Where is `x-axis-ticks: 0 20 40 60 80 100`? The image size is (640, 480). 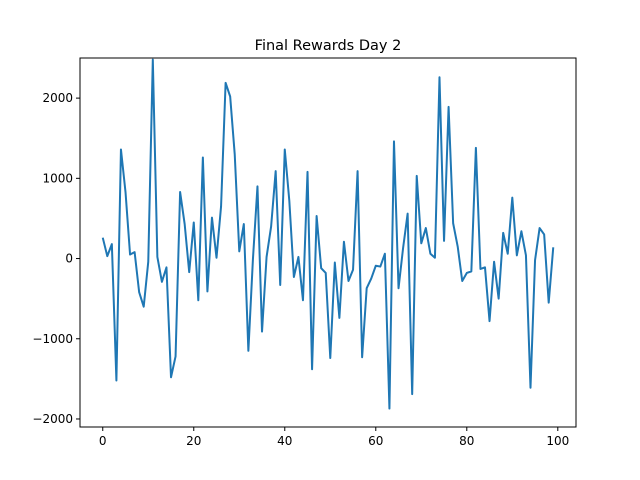 x-axis-ticks: 0 20 40 60 80 100 is located at coordinates (334, 437).